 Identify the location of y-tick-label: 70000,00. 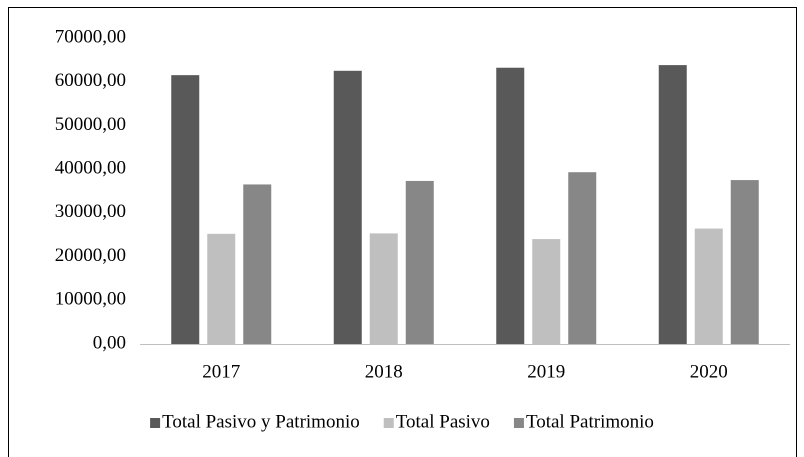
(90, 36).